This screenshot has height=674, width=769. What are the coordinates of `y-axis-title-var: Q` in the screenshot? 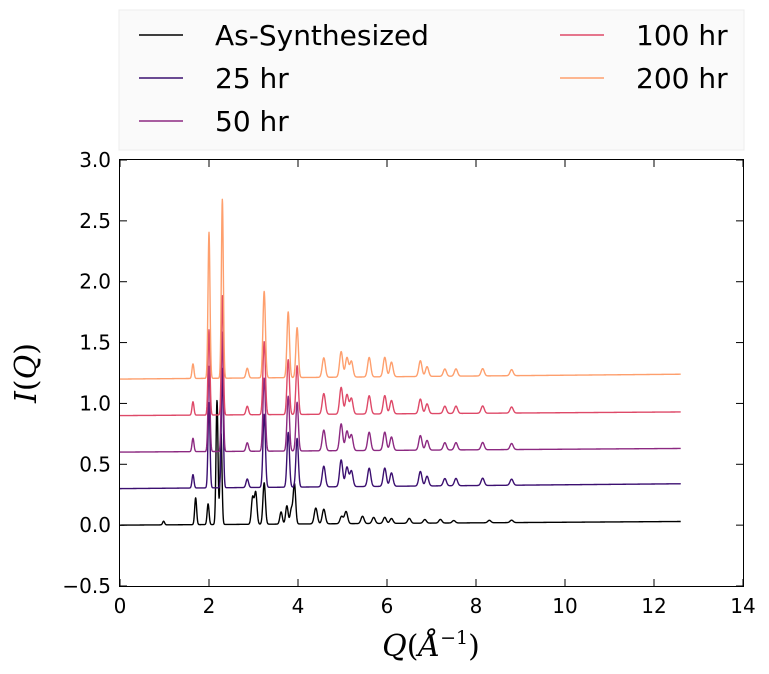 It's located at (26, 367).